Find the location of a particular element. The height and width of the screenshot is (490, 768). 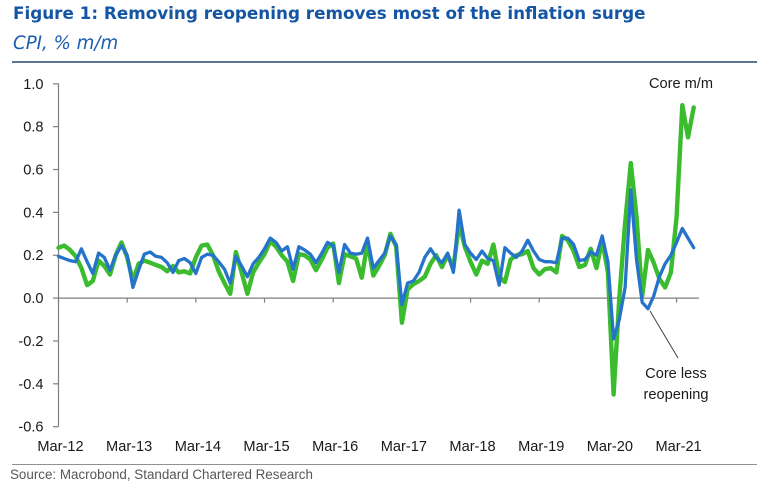

y-tick-label: -0.4 is located at coordinates (30, 385).